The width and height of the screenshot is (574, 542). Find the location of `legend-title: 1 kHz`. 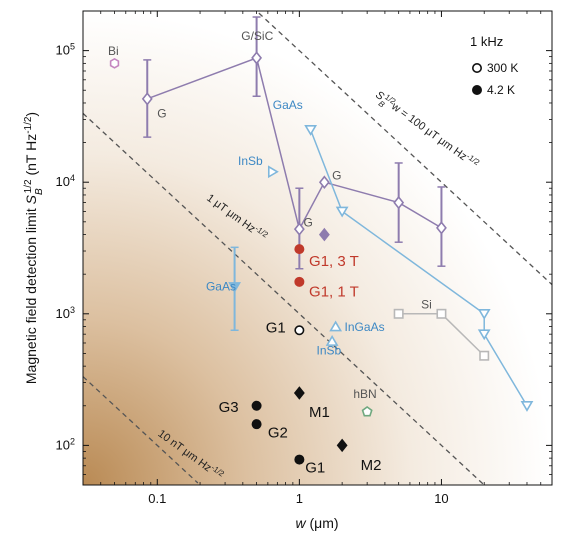

legend-title: 1 kHz is located at coordinates (486, 41).